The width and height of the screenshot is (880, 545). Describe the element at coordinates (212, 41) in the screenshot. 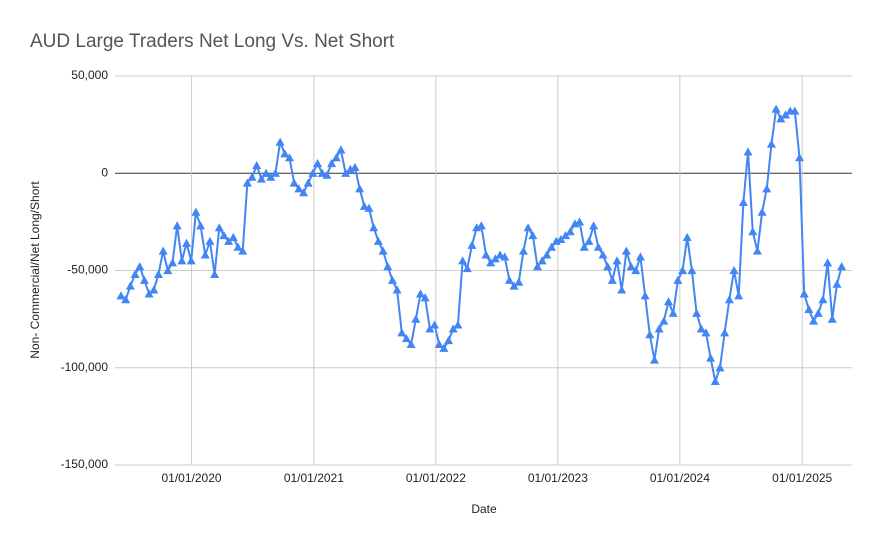

I see `chart-title: AUD Large Traders Net Long Vs. Net Short` at that location.